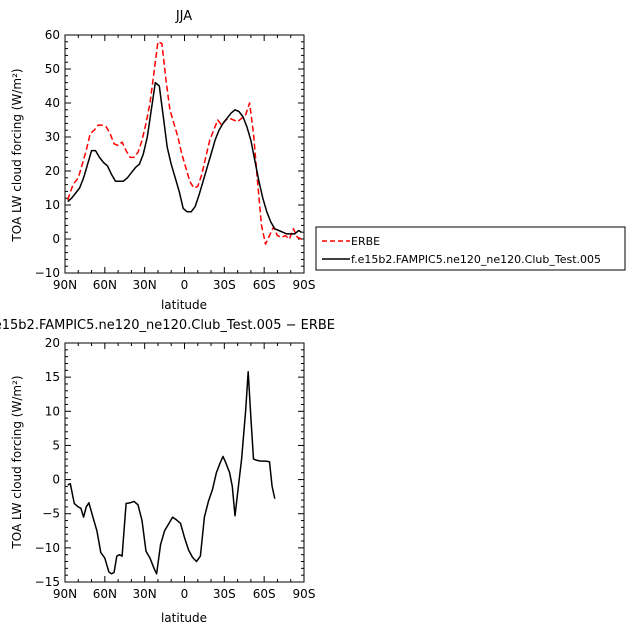 The width and height of the screenshot is (634, 632). Describe the element at coordinates (52, 205) in the screenshot. I see `top-y-tick-label: 10` at that location.